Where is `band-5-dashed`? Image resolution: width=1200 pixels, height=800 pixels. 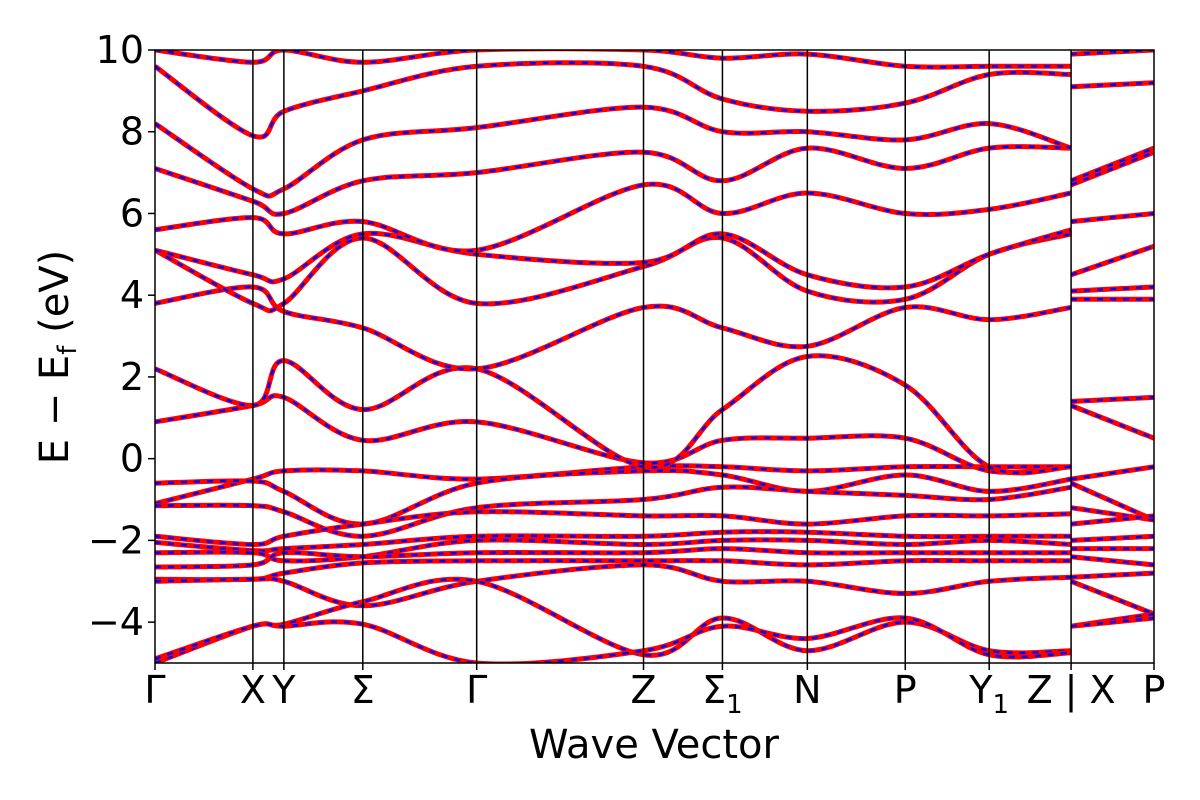 band-5-dashed is located at coordinates (654, 550).